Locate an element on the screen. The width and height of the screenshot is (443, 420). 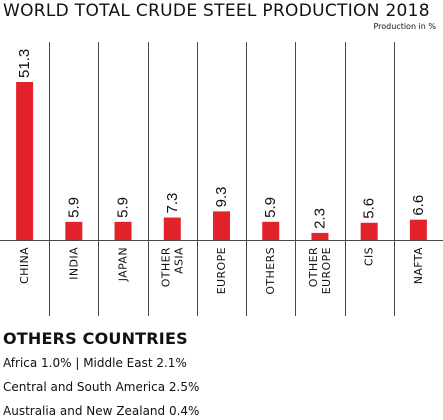
bar-other-europe is located at coordinates (320, 236).